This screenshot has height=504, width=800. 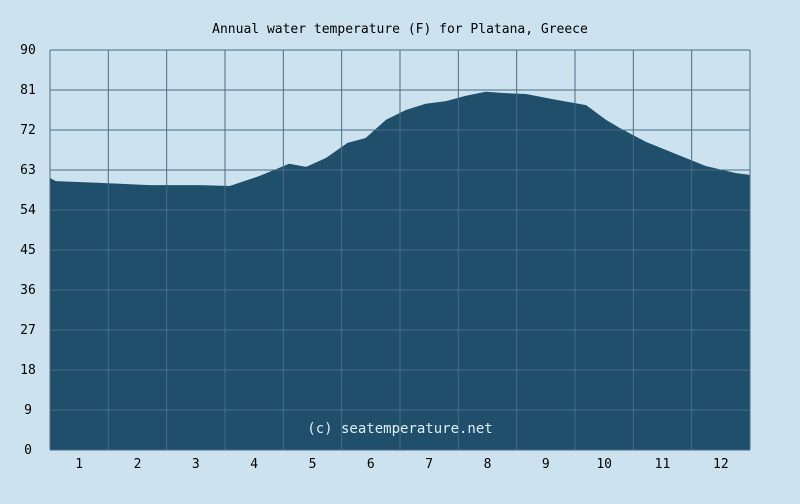 What do you see at coordinates (28, 330) in the screenshot?
I see `y-tick-label: 27` at bounding box center [28, 330].